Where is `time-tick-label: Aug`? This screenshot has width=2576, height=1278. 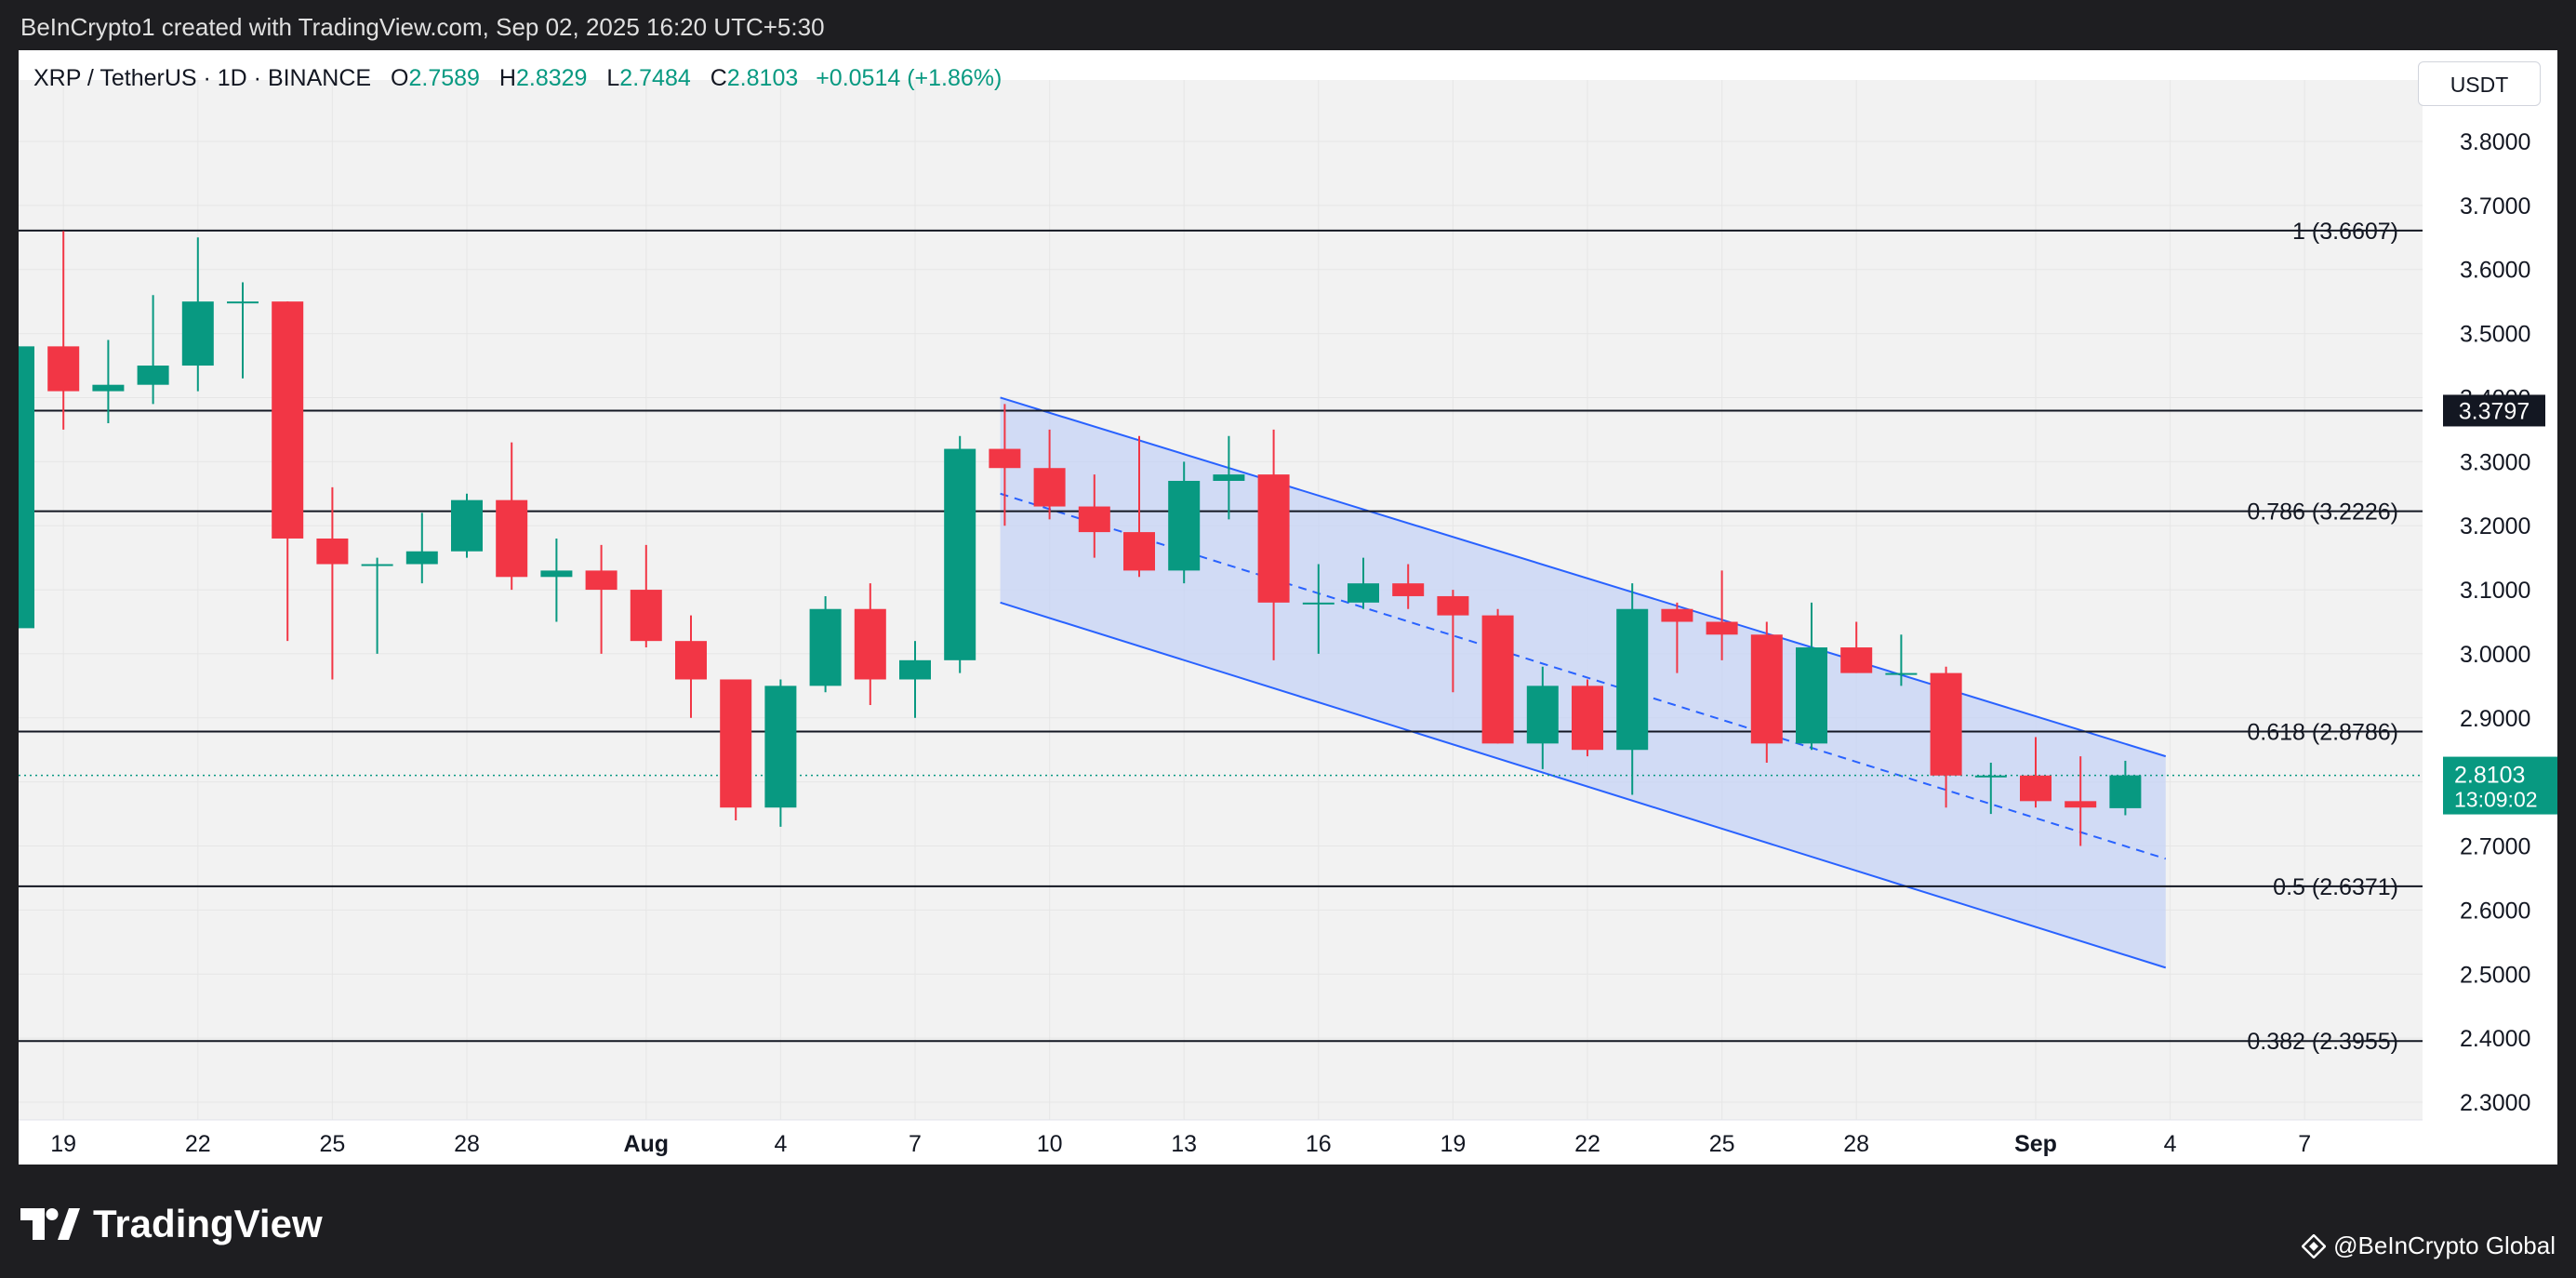 time-tick-label: Aug is located at coordinates (646, 1144).